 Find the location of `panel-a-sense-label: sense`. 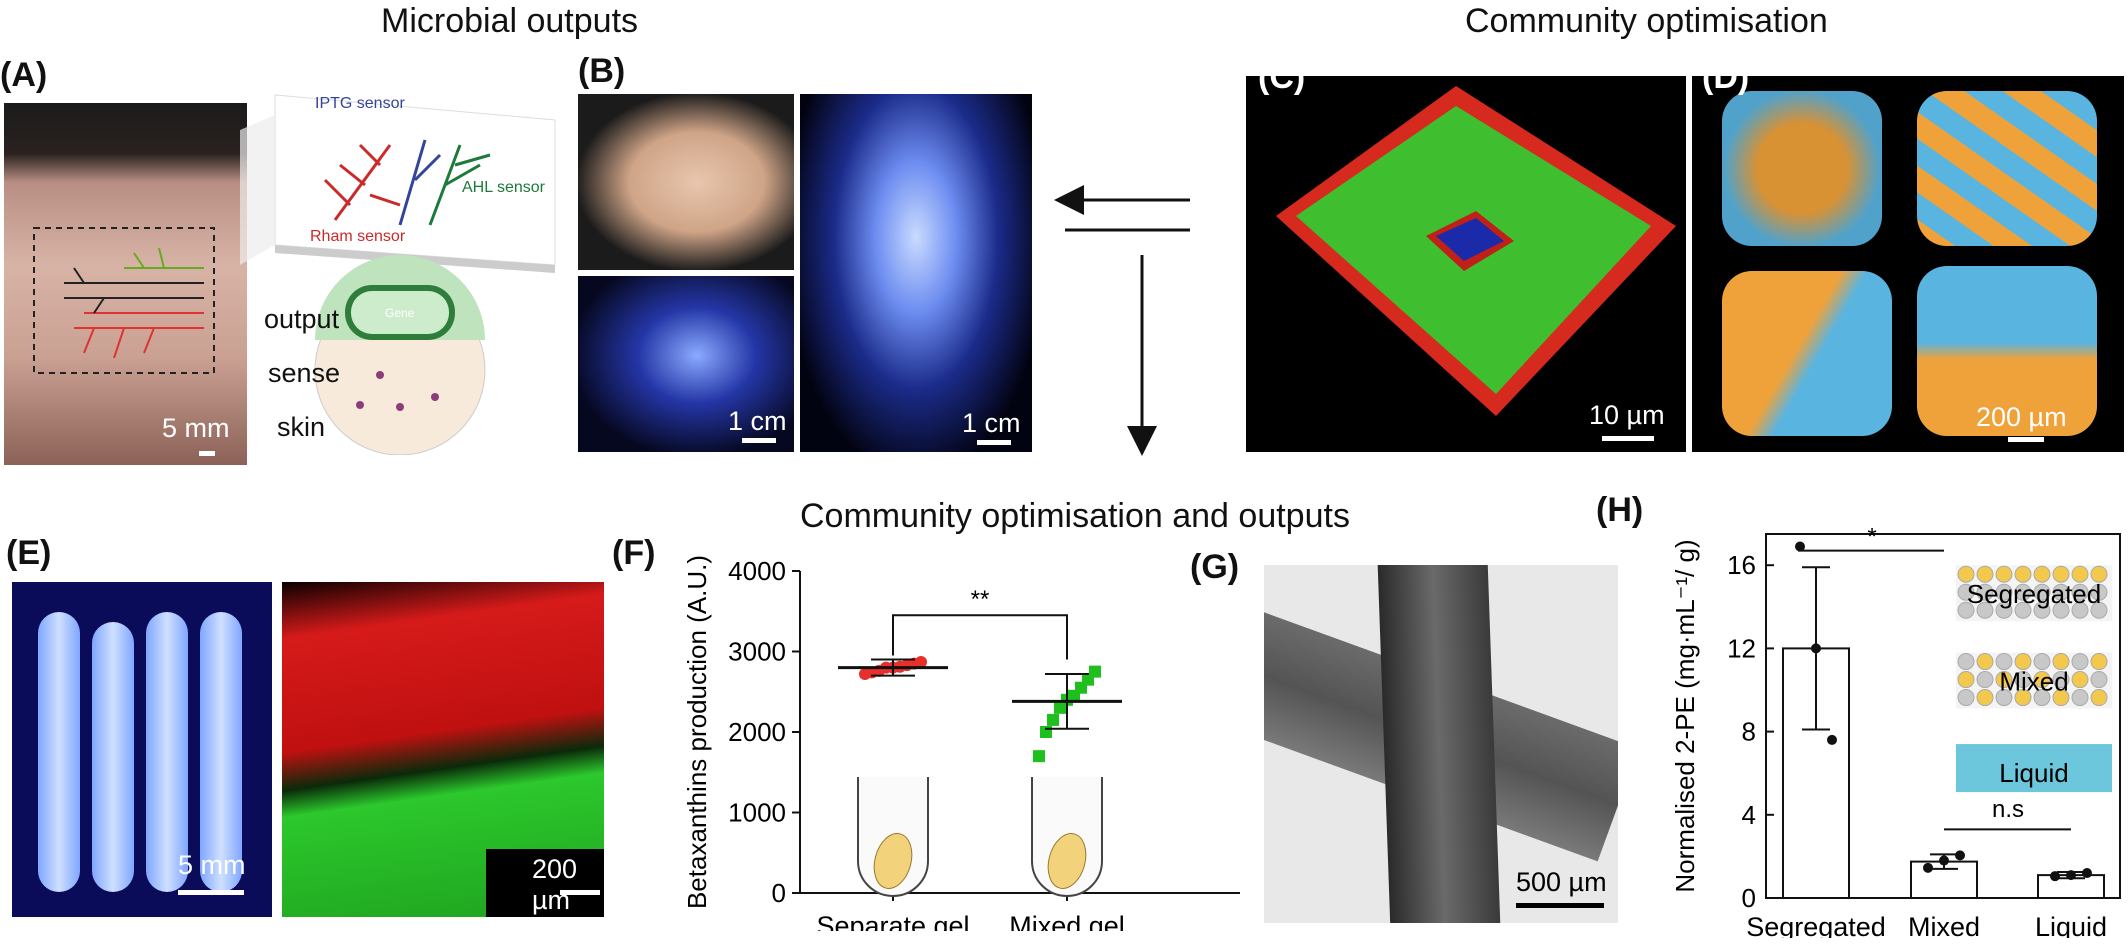

panel-a-sense-label: sense is located at coordinates (304, 373).